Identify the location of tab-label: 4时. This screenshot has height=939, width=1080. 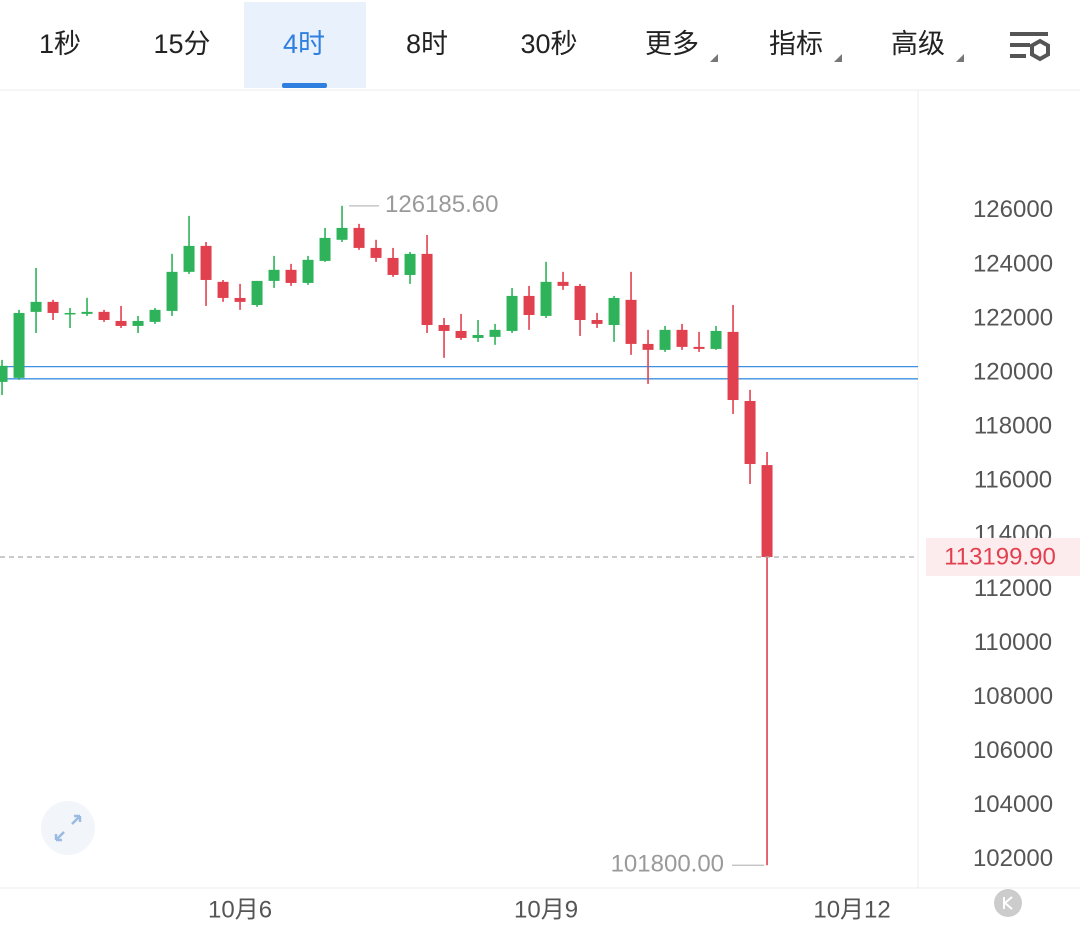
(304, 44).